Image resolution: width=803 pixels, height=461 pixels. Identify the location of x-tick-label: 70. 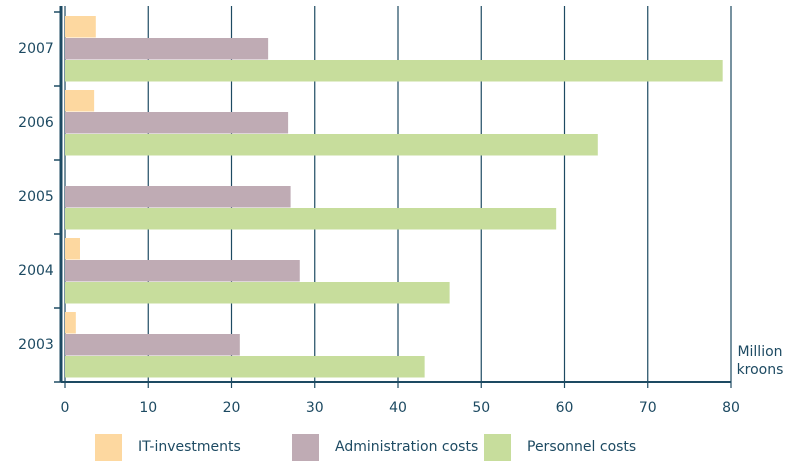
(648, 408).